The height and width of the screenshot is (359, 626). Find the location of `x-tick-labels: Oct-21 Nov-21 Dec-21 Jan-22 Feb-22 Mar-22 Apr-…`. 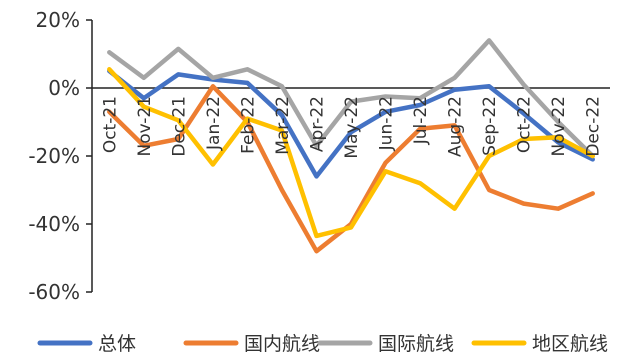

x-tick-labels: Oct-21 Nov-21 Dec-21 Jan-22 Feb-22 Mar-22 Apr-… is located at coordinates (351, 127).